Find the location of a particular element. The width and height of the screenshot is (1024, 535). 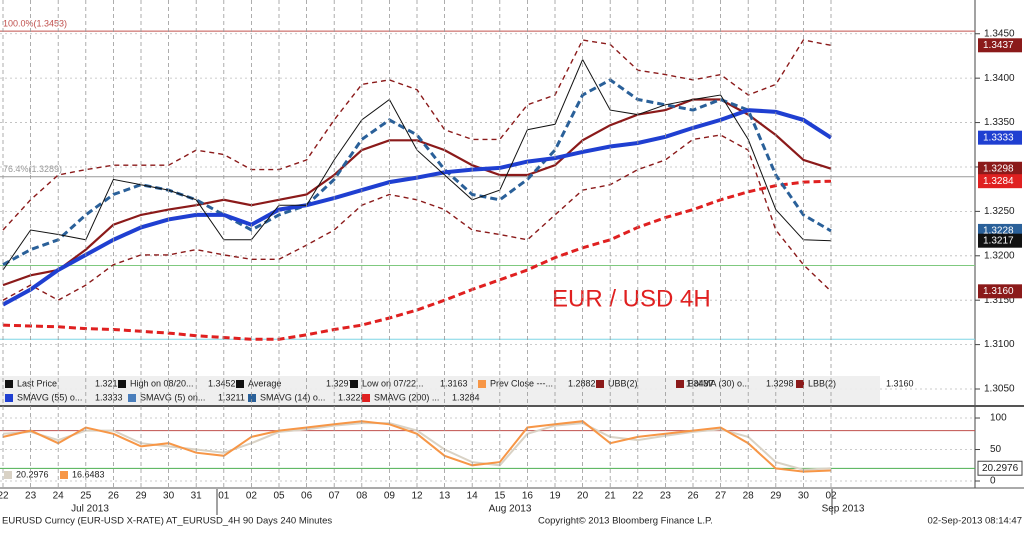

x-tick-label: 21 is located at coordinates (611, 496).